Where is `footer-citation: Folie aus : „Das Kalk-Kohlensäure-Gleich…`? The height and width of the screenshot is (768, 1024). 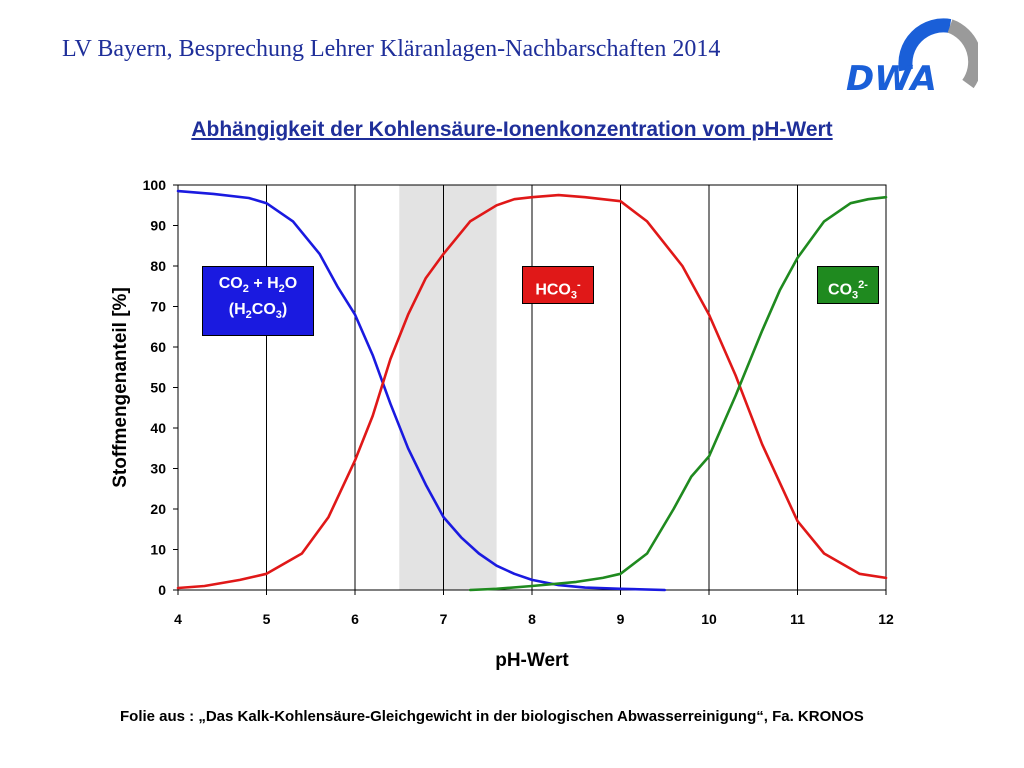
footer-citation: Folie aus : „Das Kalk-Kohlensäure-Gleich… is located at coordinates (492, 716).